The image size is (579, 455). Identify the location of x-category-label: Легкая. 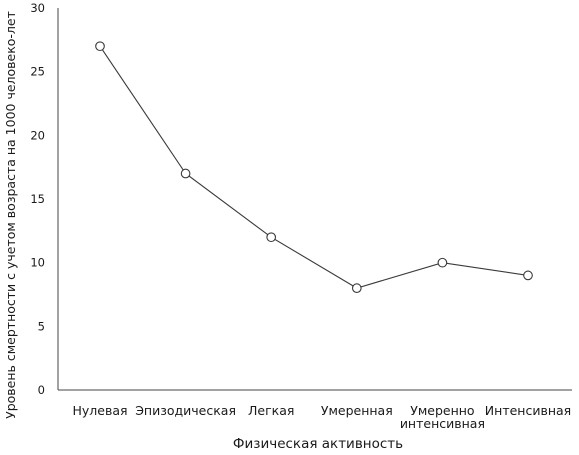
(271, 410).